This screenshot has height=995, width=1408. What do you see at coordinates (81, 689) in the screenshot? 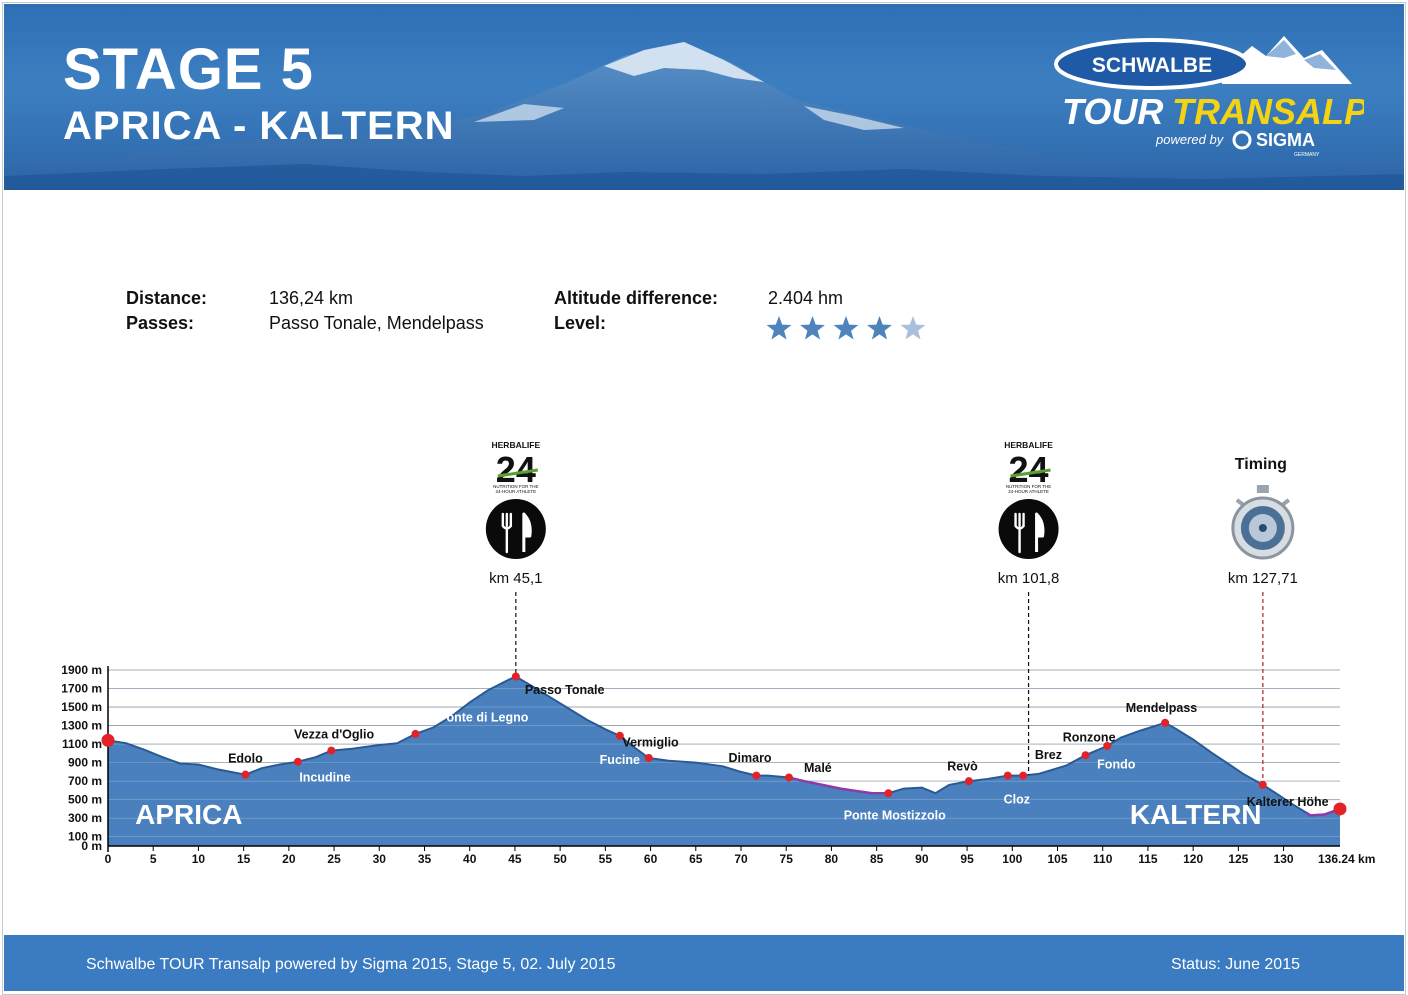
I see `y-tick-label: 1700 m` at bounding box center [81, 689].